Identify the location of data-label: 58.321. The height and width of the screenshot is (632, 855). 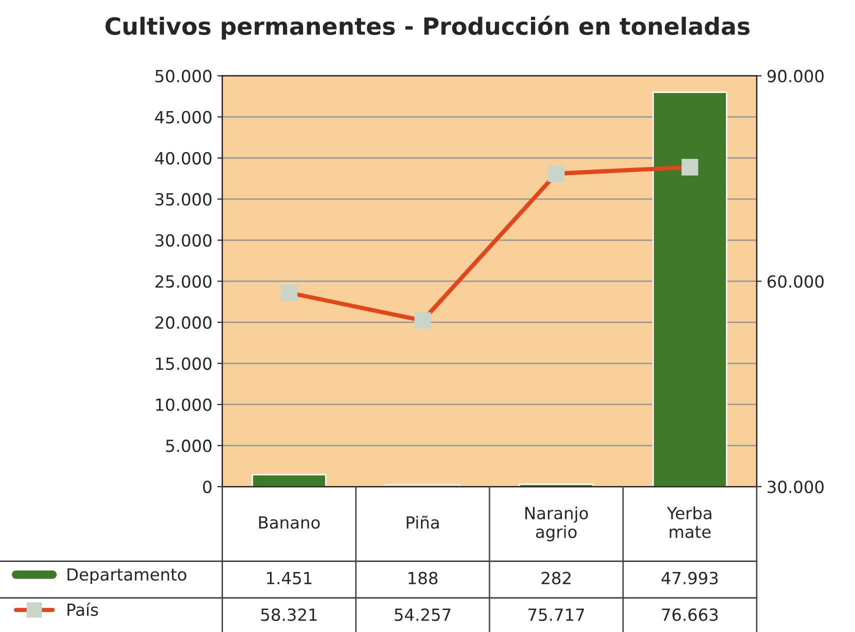
(289, 615).